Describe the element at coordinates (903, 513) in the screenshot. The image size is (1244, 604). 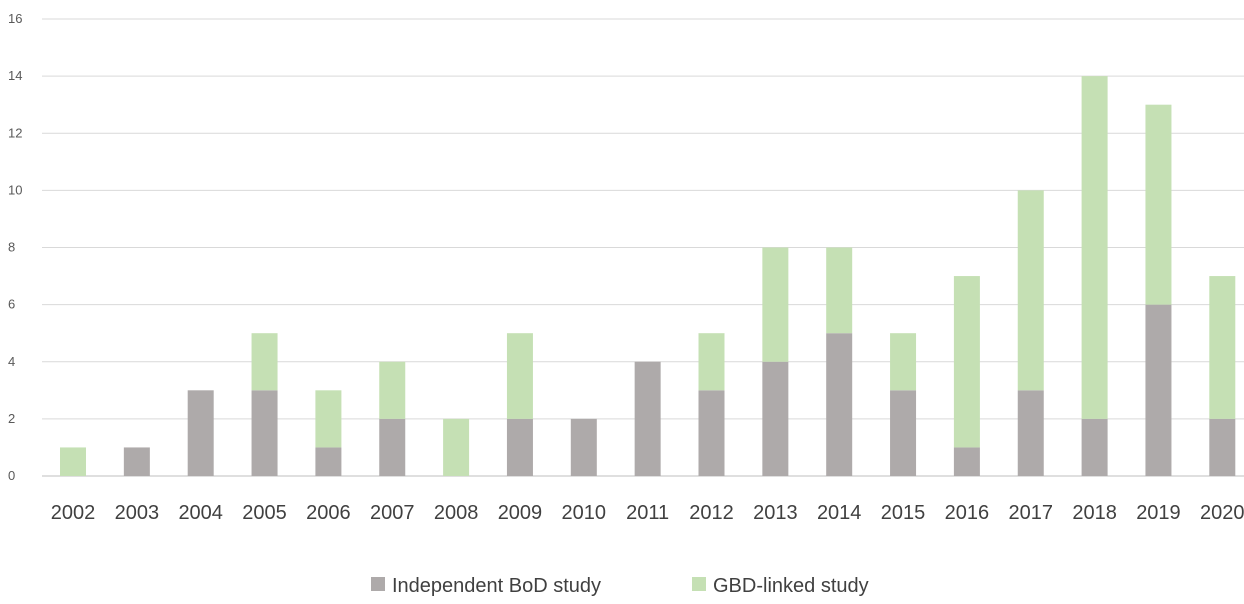
I see `x-tick-label: 2015` at that location.